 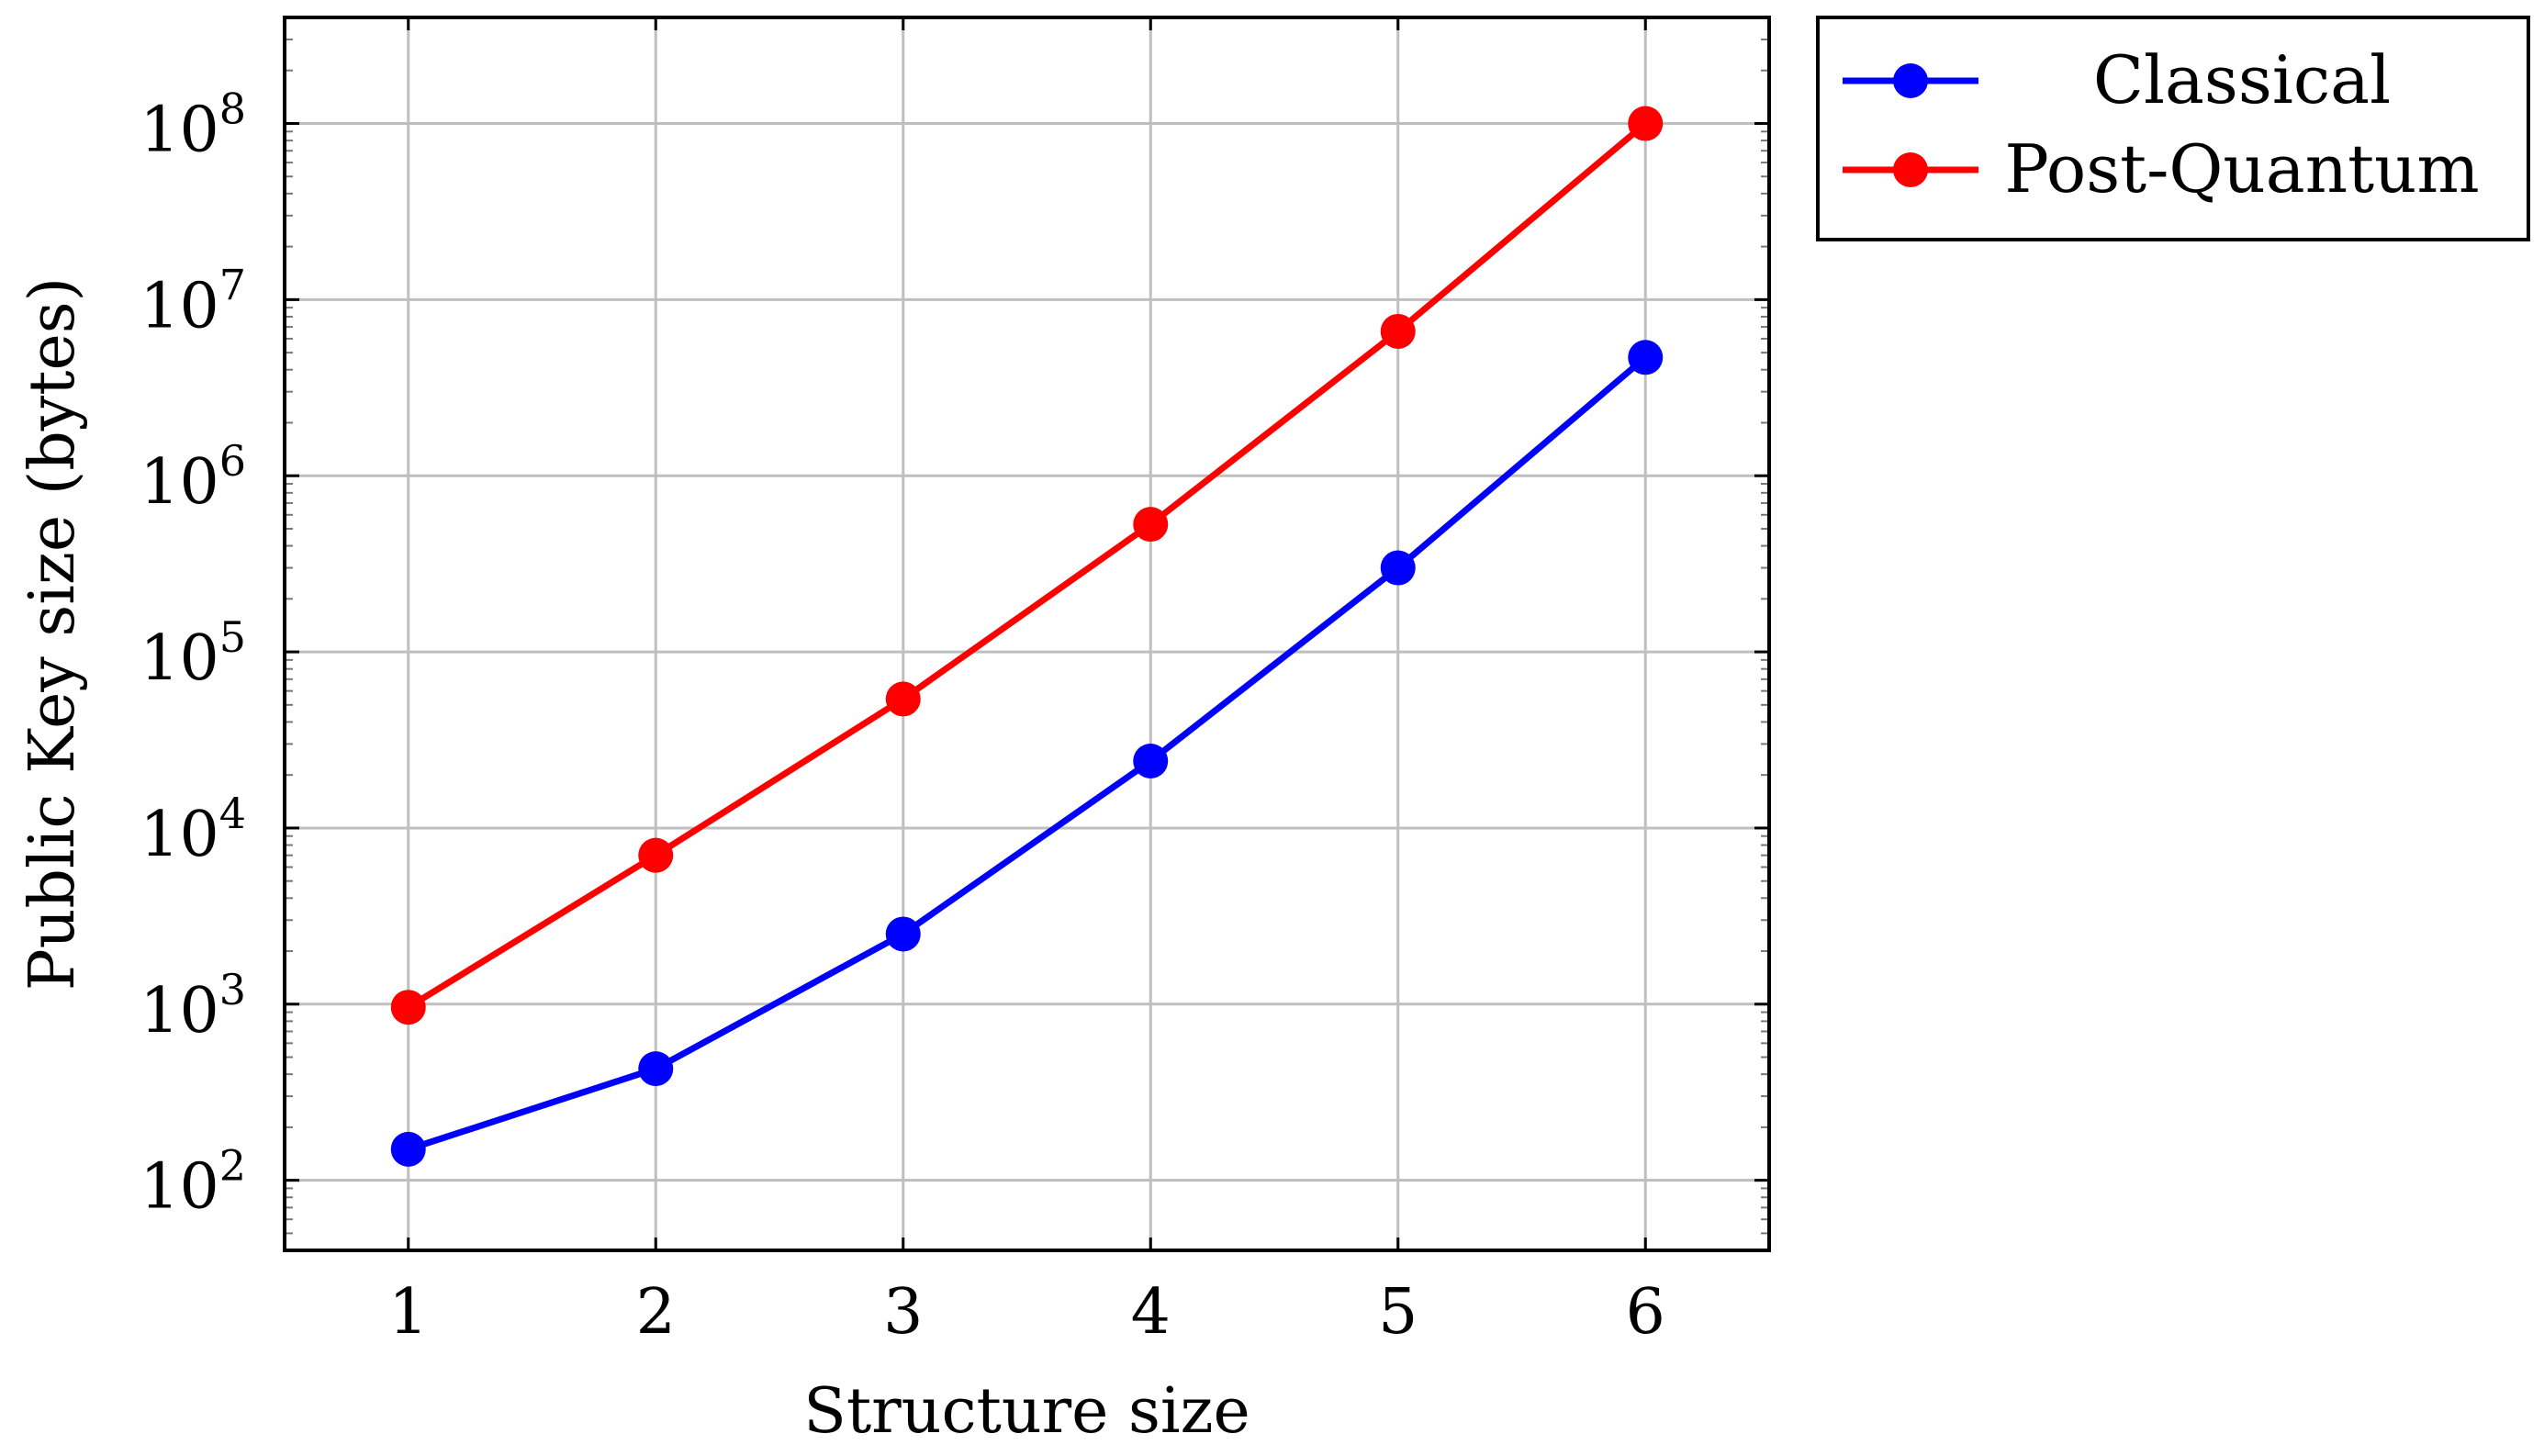 I want to click on legend-item: Post-Quantum, so click(x=2161, y=168).